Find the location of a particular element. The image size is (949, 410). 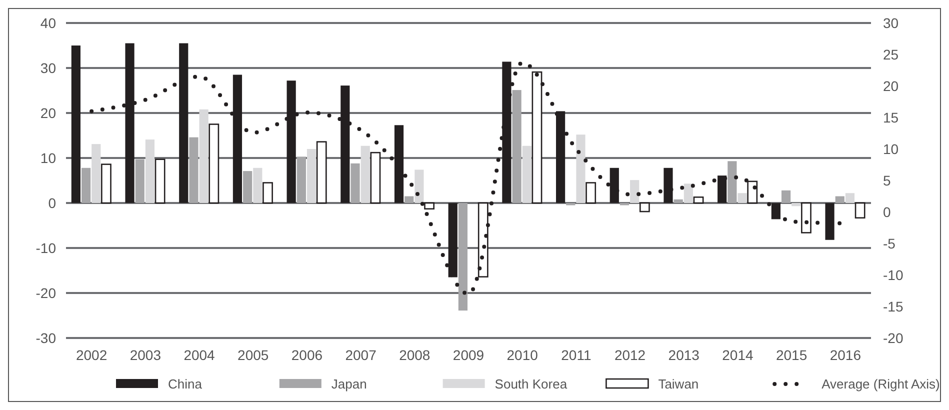

legend-label: South Korea is located at coordinates (531, 384).